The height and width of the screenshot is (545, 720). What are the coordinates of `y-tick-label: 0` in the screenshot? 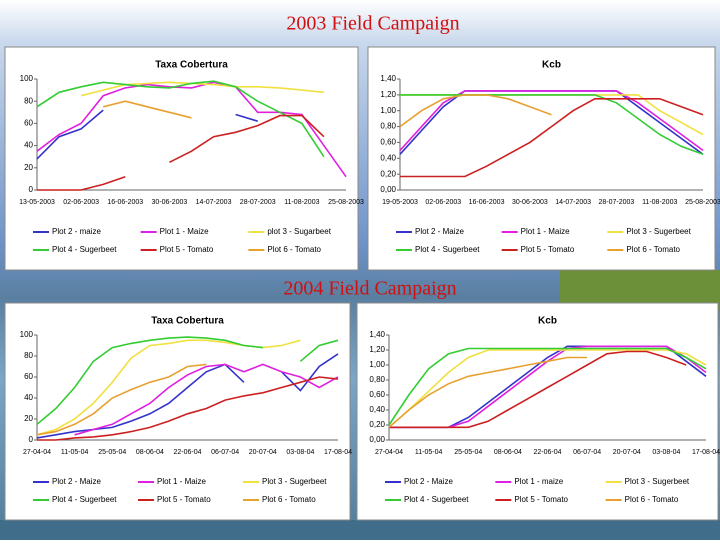 It's located at (31, 439).